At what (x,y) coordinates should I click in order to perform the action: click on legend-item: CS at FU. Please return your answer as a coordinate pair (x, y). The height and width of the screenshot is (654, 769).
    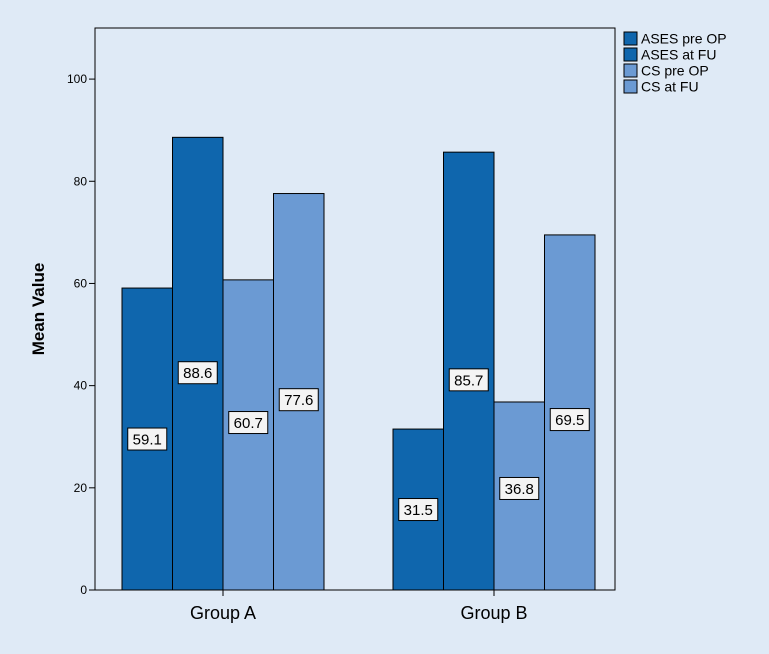
    Looking at the image, I should click on (661, 87).